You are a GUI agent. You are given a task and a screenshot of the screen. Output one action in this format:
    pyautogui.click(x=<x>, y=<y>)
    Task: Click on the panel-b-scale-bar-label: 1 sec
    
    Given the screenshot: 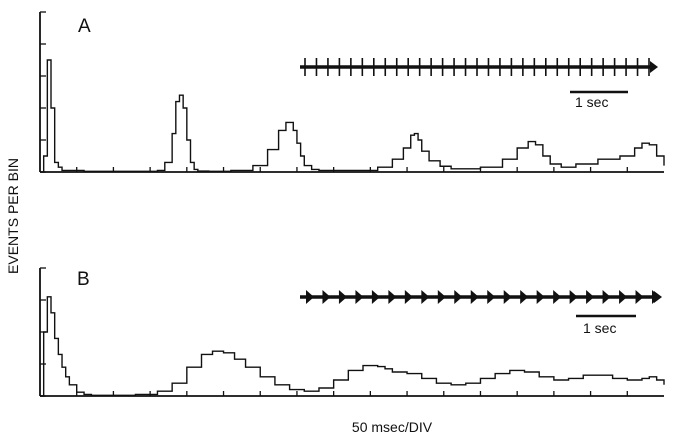 What is the action you would take?
    pyautogui.click(x=599, y=328)
    